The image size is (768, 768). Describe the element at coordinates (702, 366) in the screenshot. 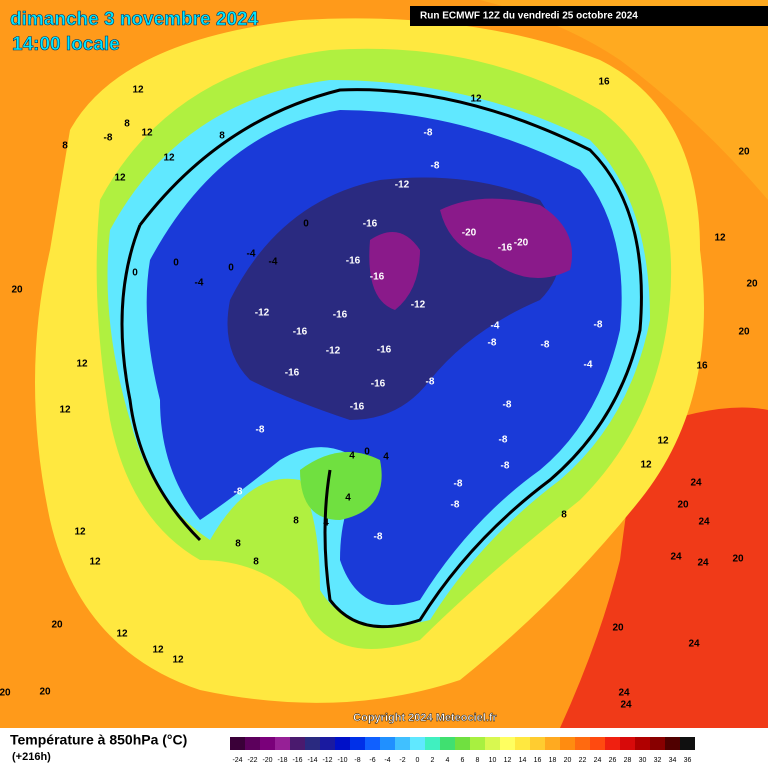

I see `contour-label: 16` at that location.